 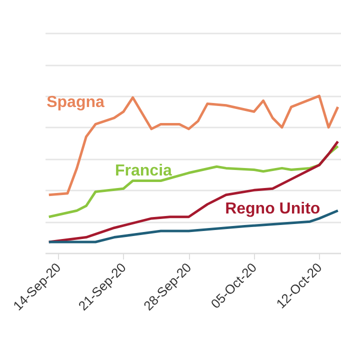 I want to click on series-label: Regno Unito, so click(x=272, y=209).